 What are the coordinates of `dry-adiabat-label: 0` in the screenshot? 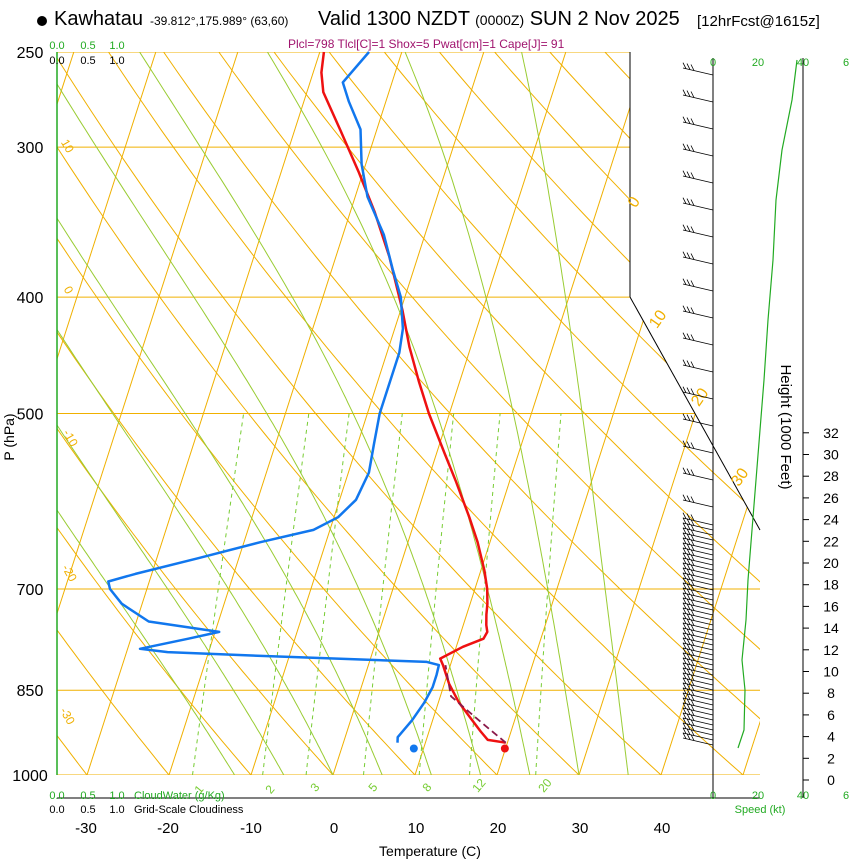 It's located at (69, 290).